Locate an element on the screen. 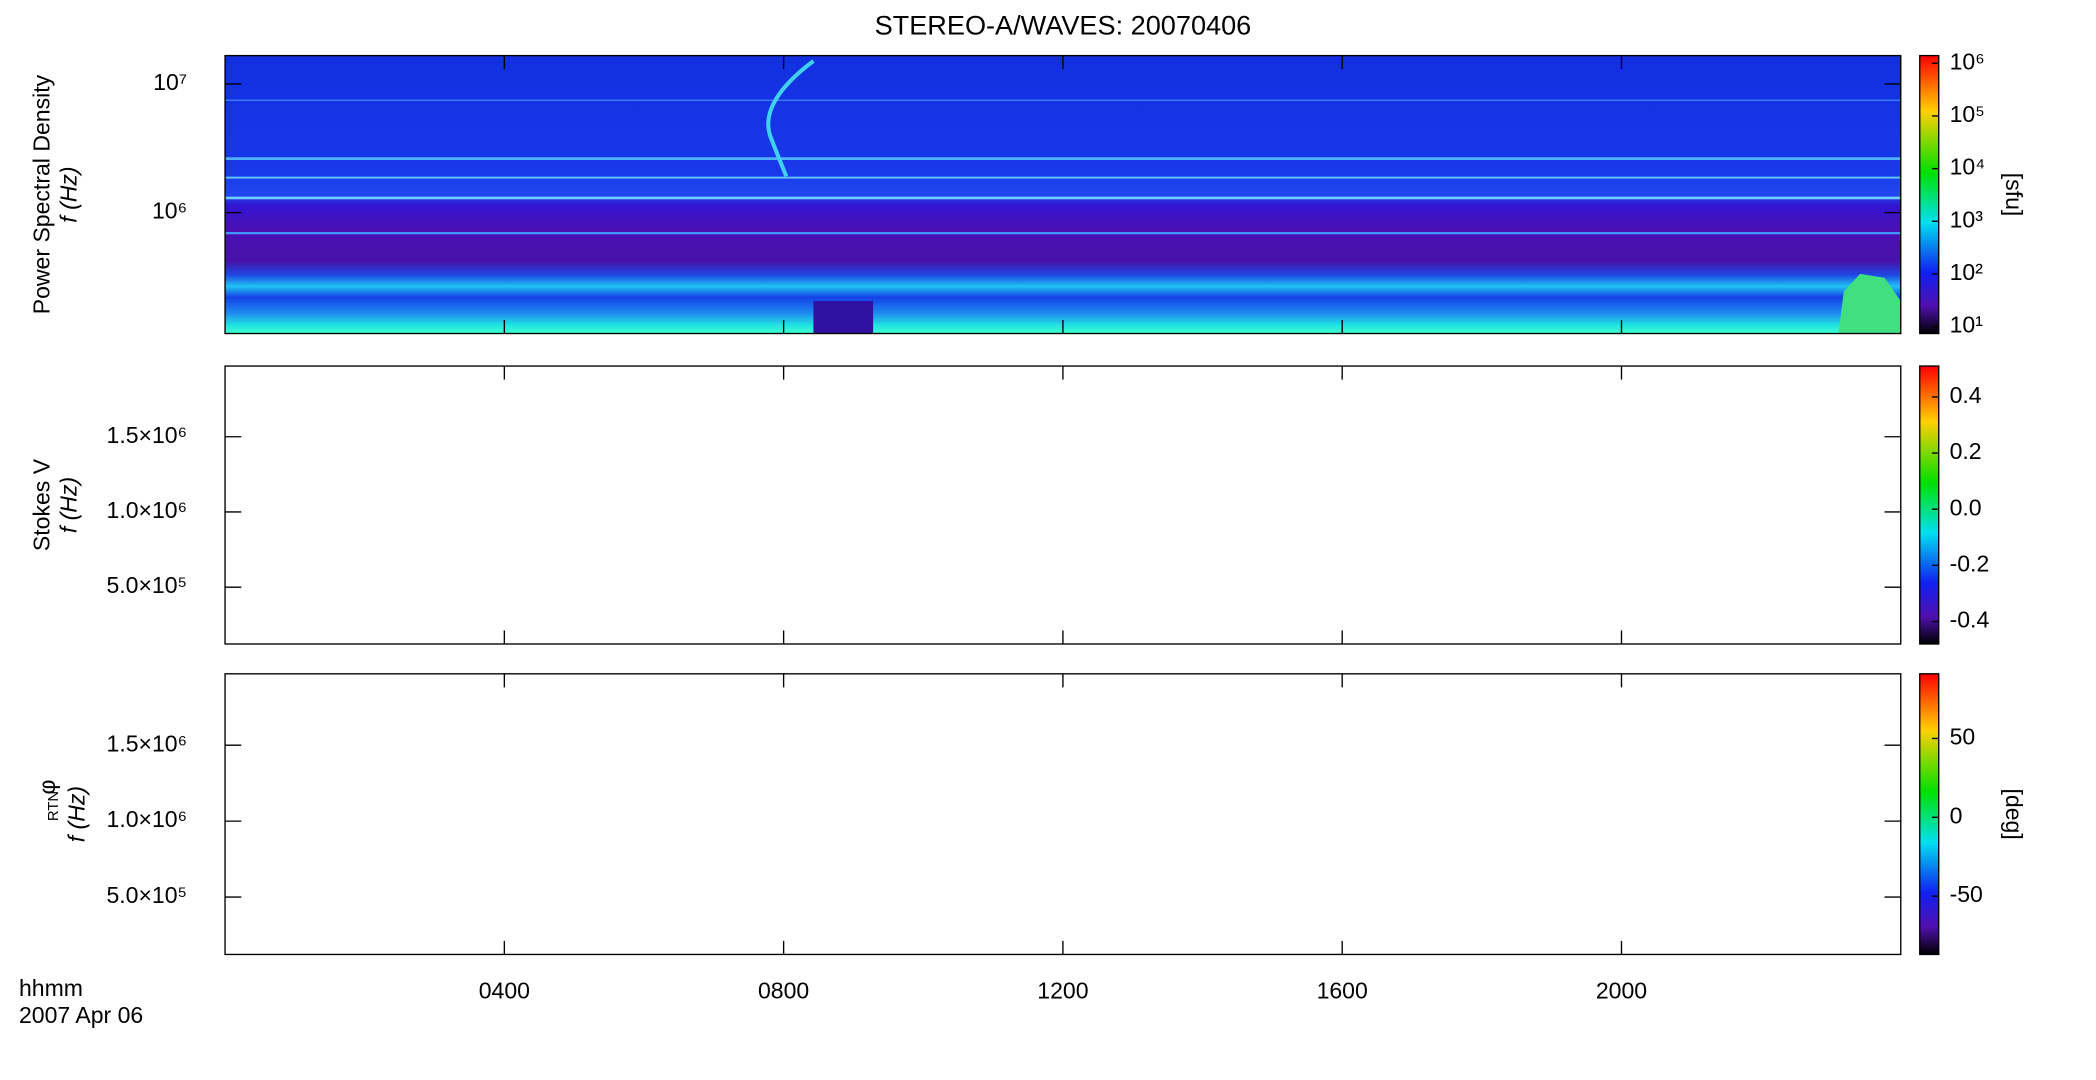  colorbar-tick-label: 10⁵ is located at coordinates (1967, 114).